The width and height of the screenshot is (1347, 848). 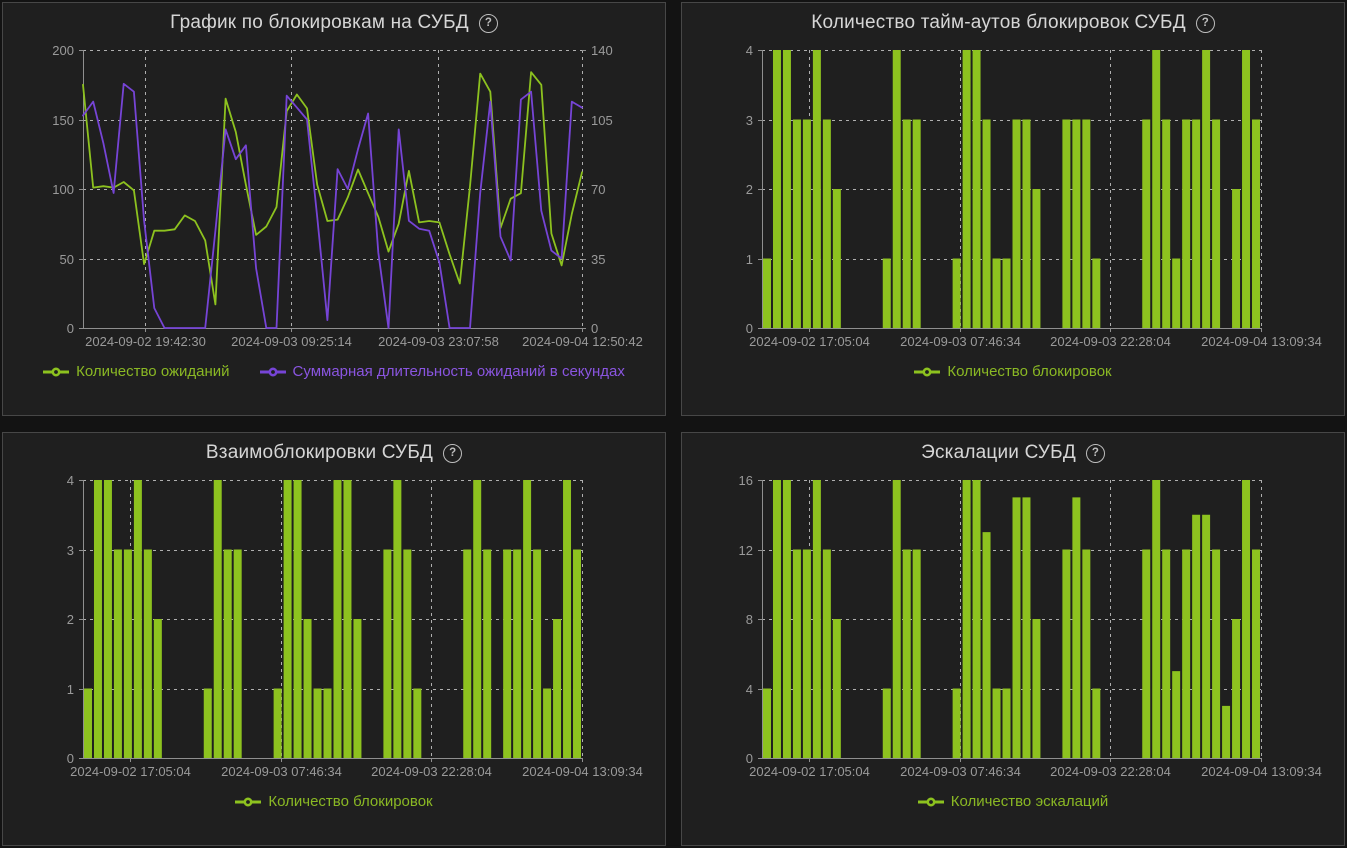 What do you see at coordinates (332, 188) in the screenshot?
I see `series-line` at bounding box center [332, 188].